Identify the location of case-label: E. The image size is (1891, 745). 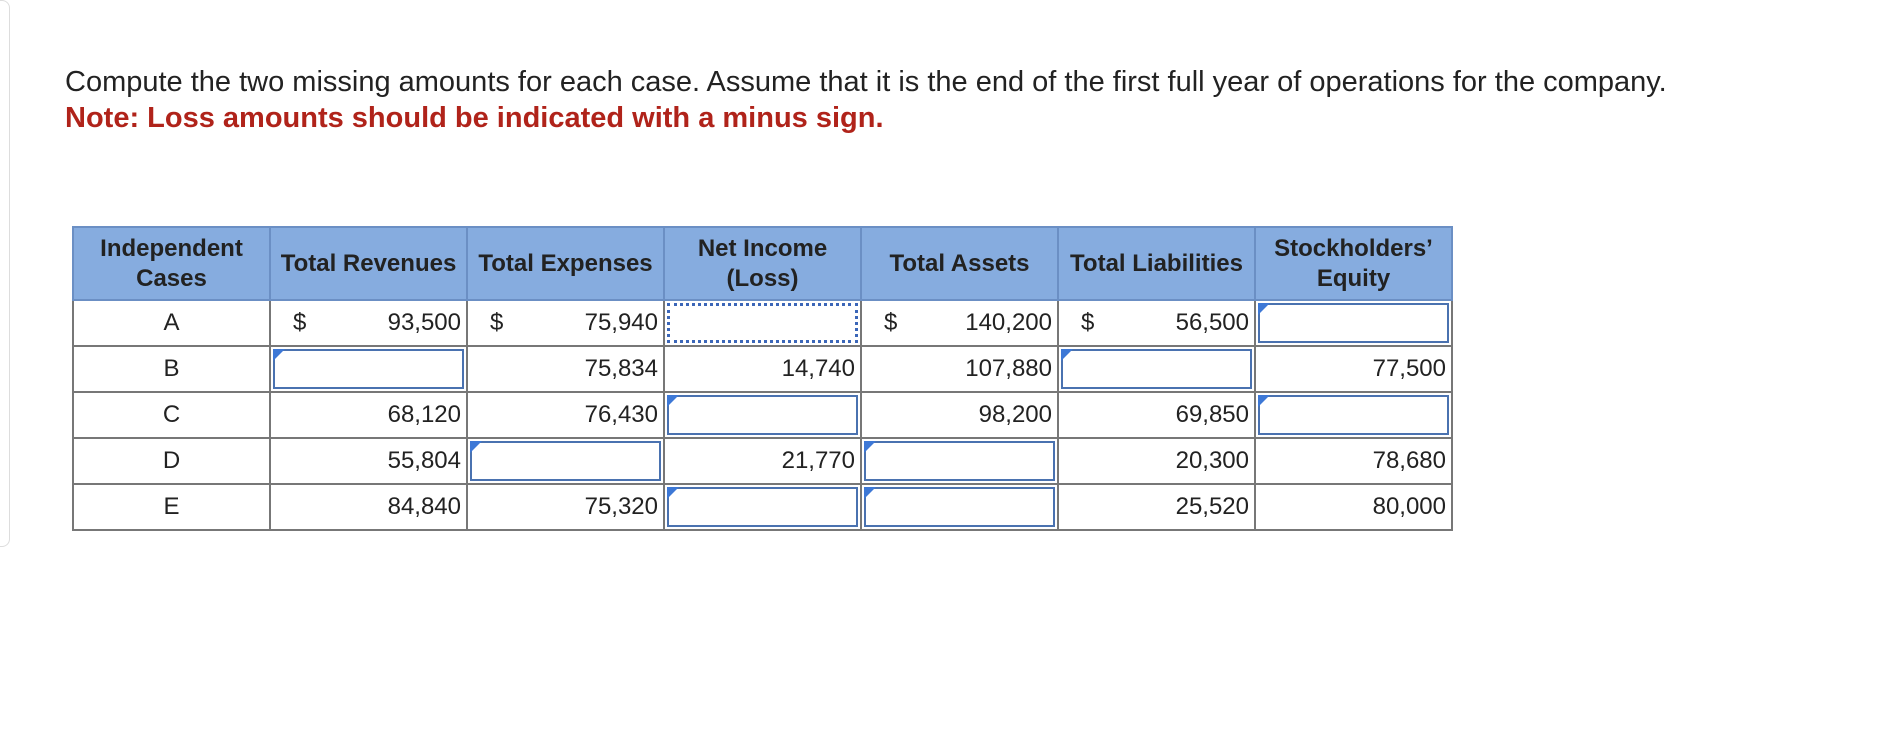
(171, 507).